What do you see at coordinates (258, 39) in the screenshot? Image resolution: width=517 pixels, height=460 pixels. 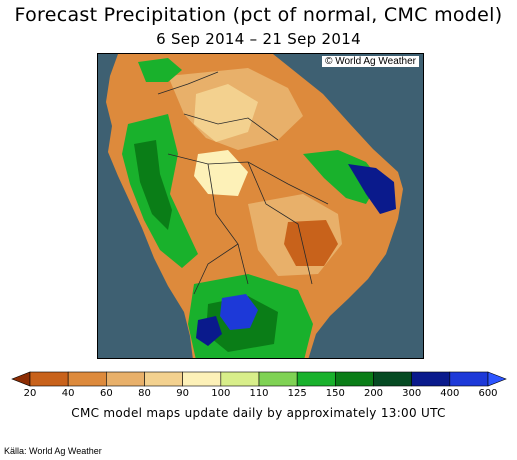 I see `map-date-range: 6 Sep 2014 – 21 Sep 2014` at bounding box center [258, 39].